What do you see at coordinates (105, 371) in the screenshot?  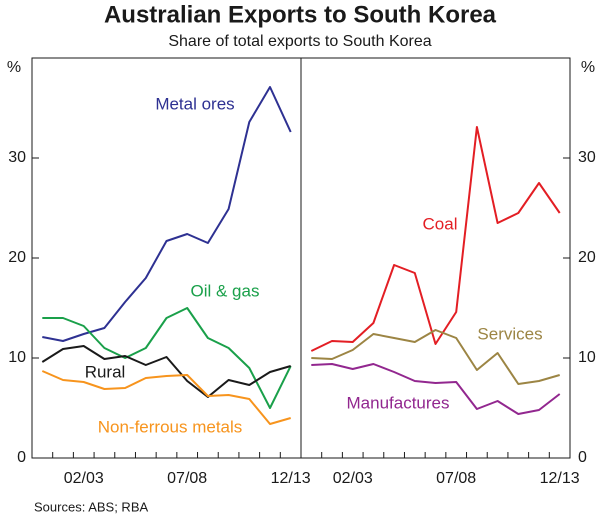 I see `series-label: Rural` at bounding box center [105, 371].